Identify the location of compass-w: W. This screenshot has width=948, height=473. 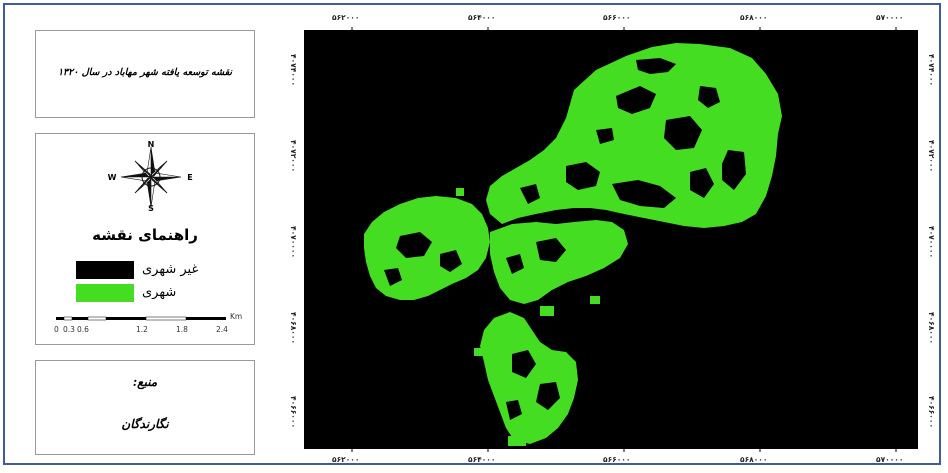
(112, 177).